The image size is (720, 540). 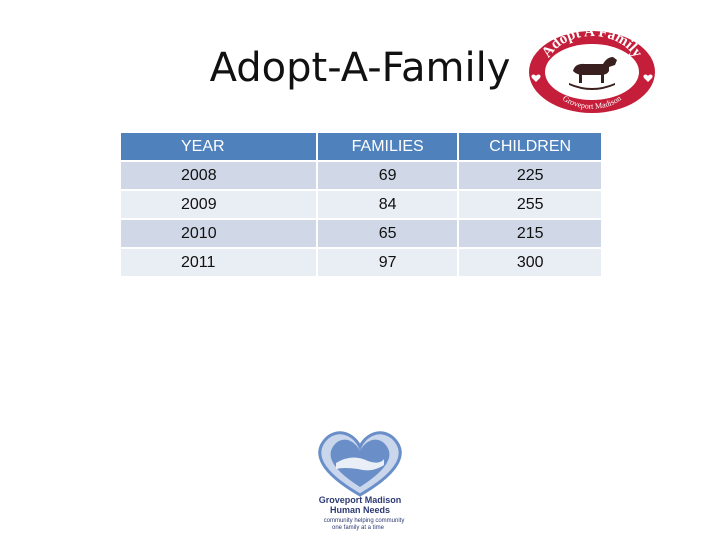 I want to click on cell-children: 215, so click(x=529, y=234).